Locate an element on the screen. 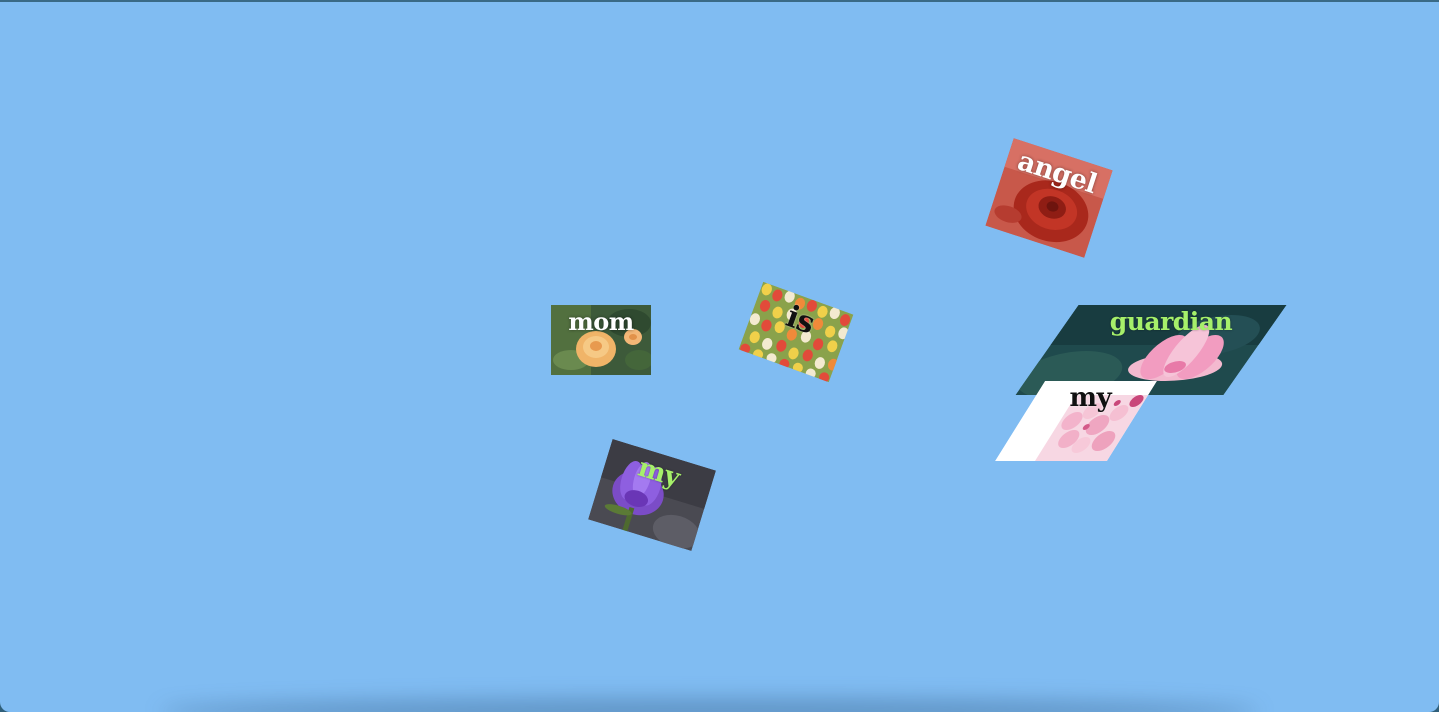  flower-card-my-blossom: my is located at coordinates (1076, 421).